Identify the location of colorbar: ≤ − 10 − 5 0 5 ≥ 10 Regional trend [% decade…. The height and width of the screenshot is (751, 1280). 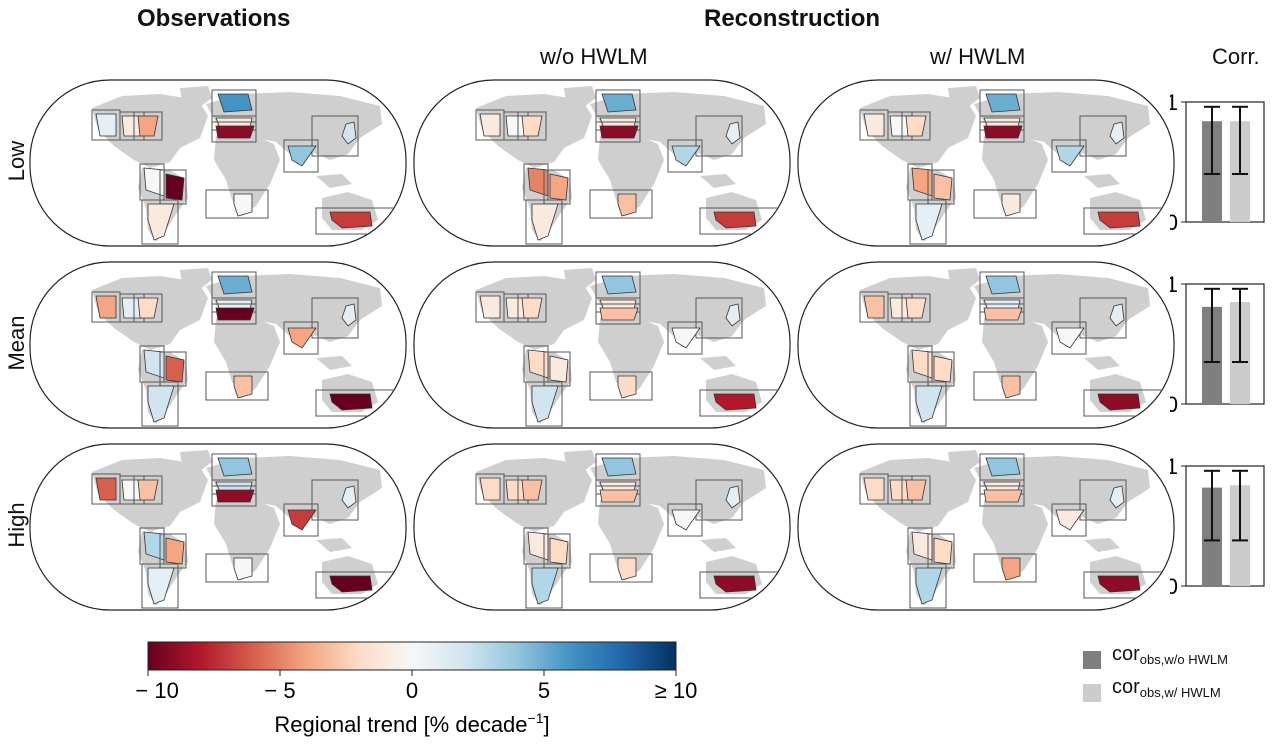
(414, 689).